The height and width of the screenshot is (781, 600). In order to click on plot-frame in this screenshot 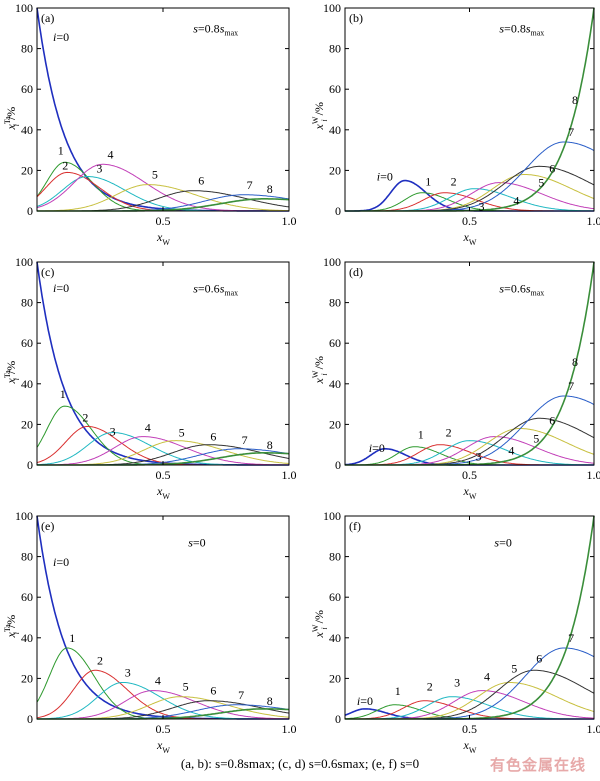, I will do `click(163, 363)`.